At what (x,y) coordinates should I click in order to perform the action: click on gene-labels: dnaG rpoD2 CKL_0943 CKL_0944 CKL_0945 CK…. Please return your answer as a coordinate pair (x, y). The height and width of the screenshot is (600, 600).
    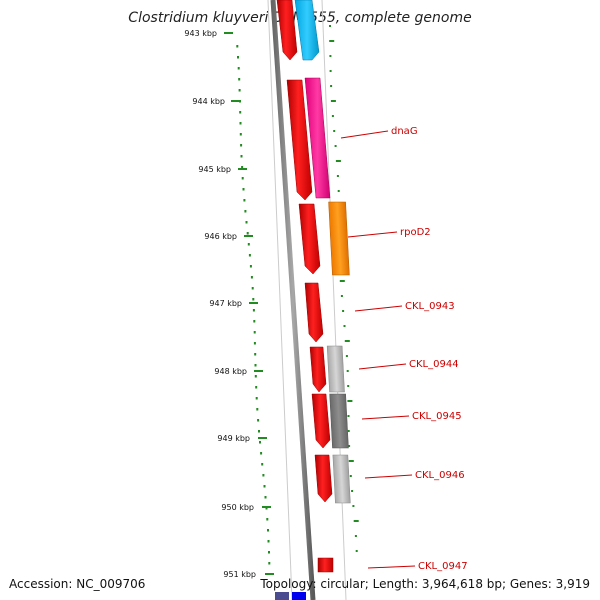
    Looking at the image, I should click on (429, 349).